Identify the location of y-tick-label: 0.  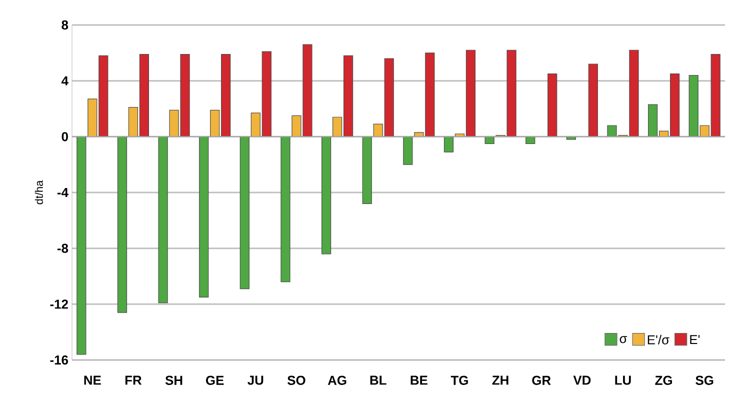
(65, 137).